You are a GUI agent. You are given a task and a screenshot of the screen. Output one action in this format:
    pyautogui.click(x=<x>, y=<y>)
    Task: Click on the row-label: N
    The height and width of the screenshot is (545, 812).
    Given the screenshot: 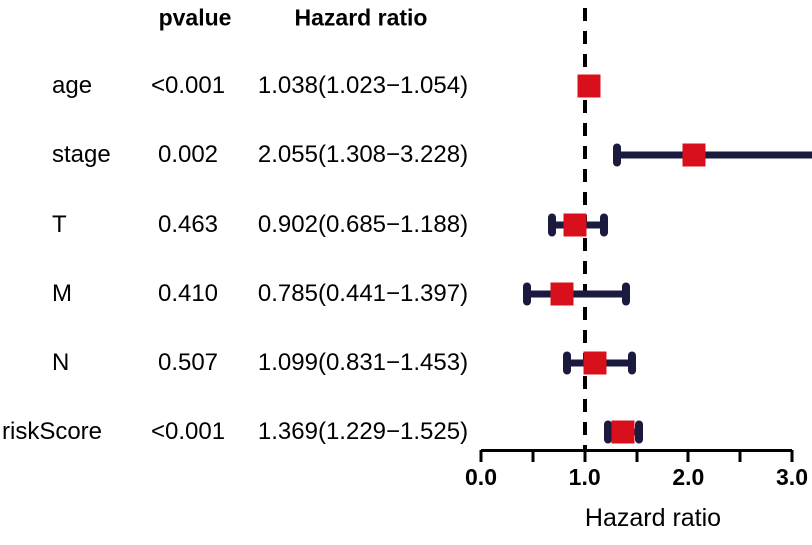 What is the action you would take?
    pyautogui.click(x=61, y=362)
    